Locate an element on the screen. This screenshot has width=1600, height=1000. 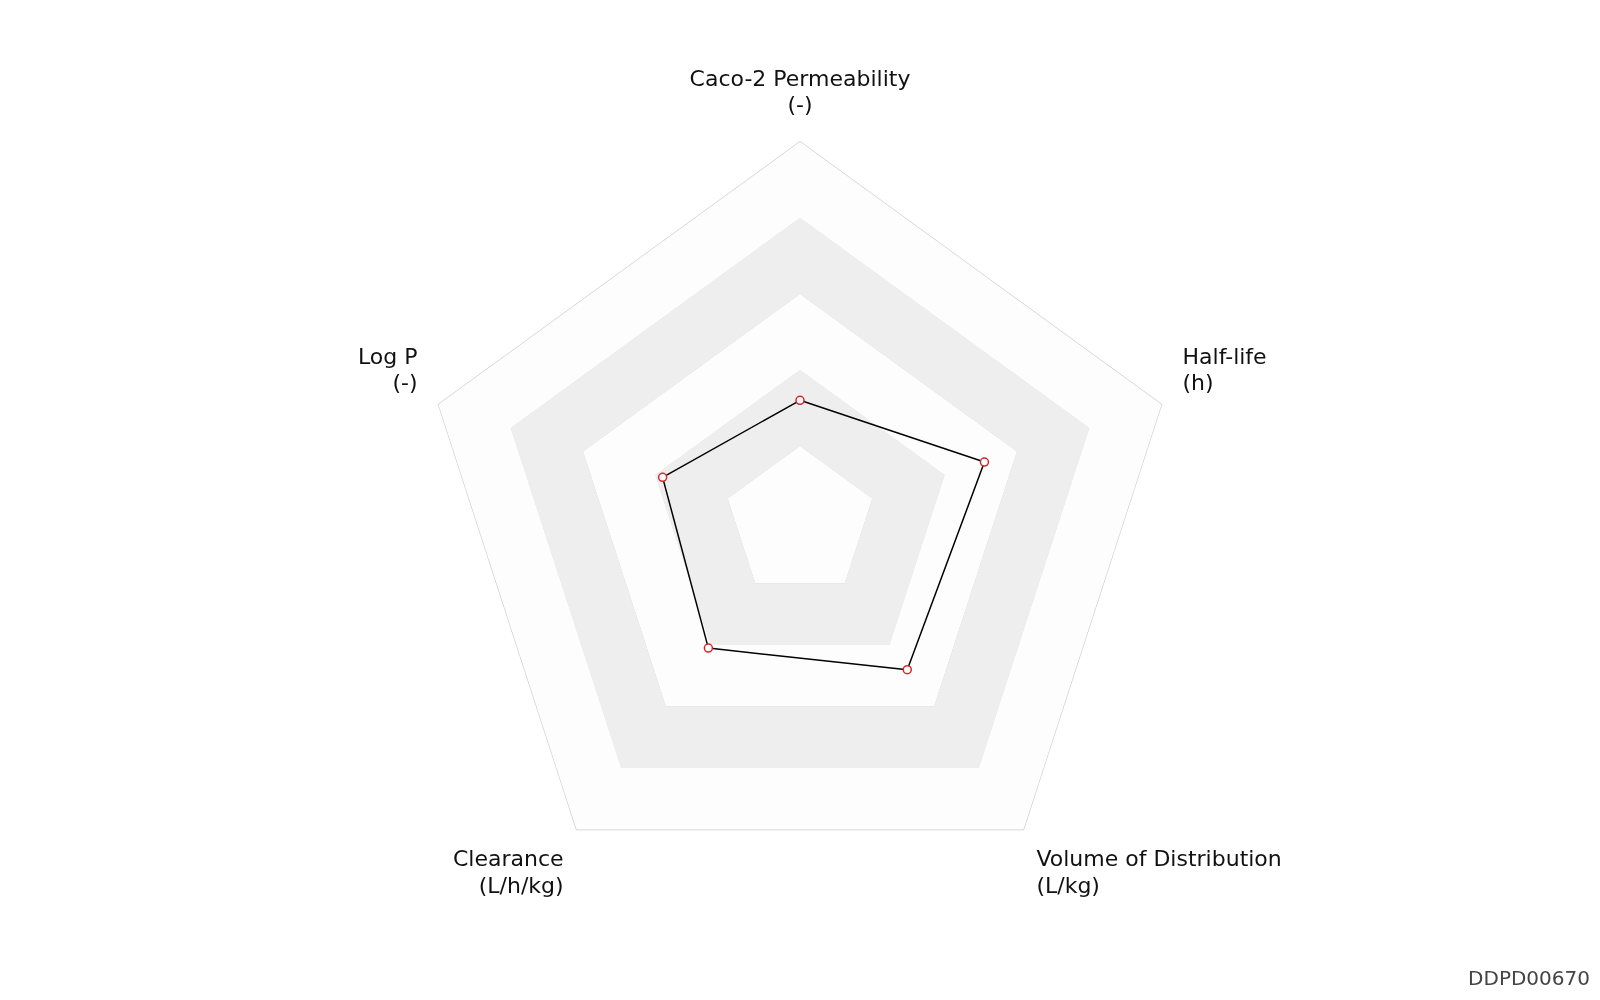
spoke-label: Volume of Distribution (L/kg) is located at coordinates (1159, 872).